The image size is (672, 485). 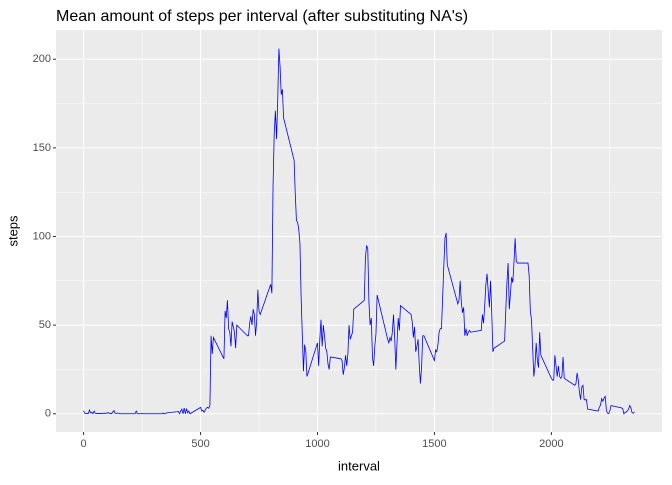 I want to click on x-axis-label: interval, so click(x=359, y=465).